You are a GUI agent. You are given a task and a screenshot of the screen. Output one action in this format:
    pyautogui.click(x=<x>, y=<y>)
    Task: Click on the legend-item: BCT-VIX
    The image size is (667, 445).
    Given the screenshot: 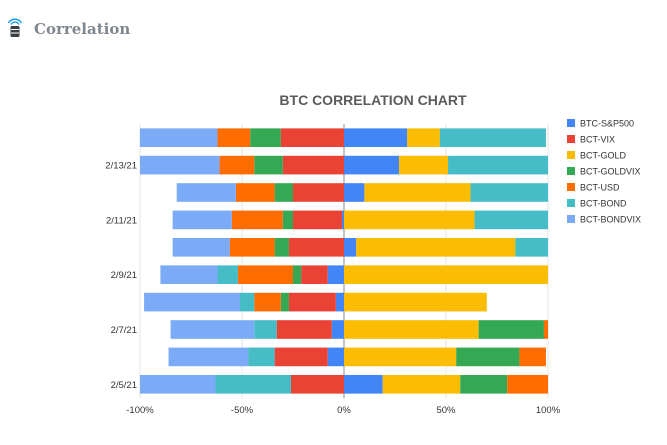 What is the action you would take?
    pyautogui.click(x=591, y=140)
    